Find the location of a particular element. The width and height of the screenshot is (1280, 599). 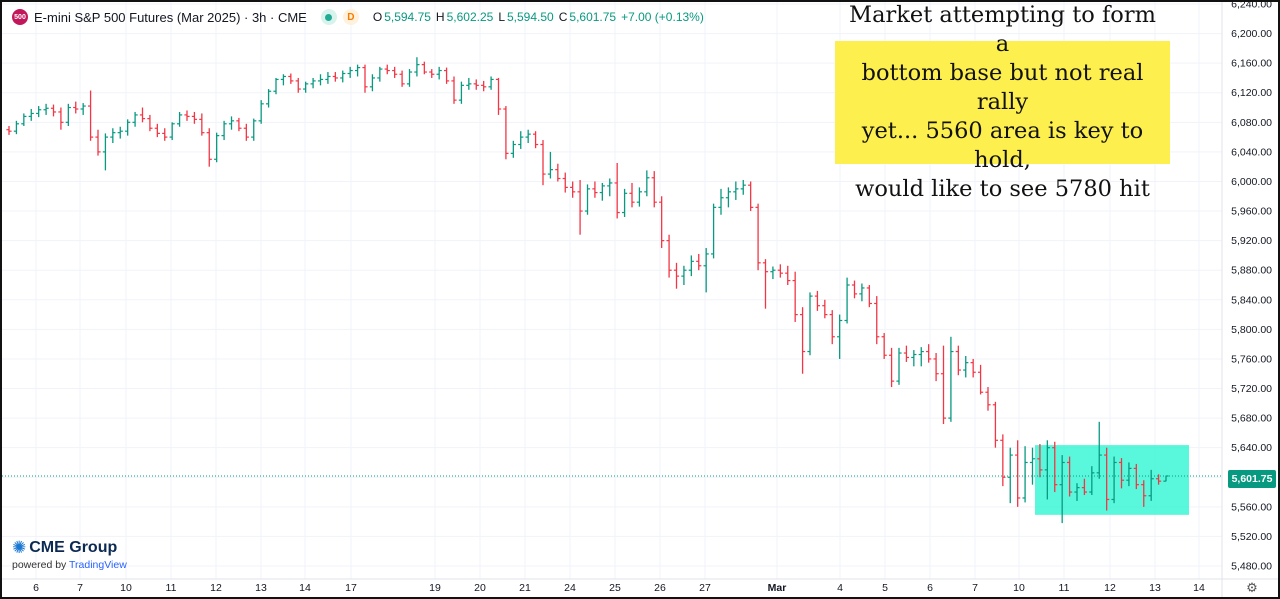

powered-prefix: powered by is located at coordinates (41, 565).